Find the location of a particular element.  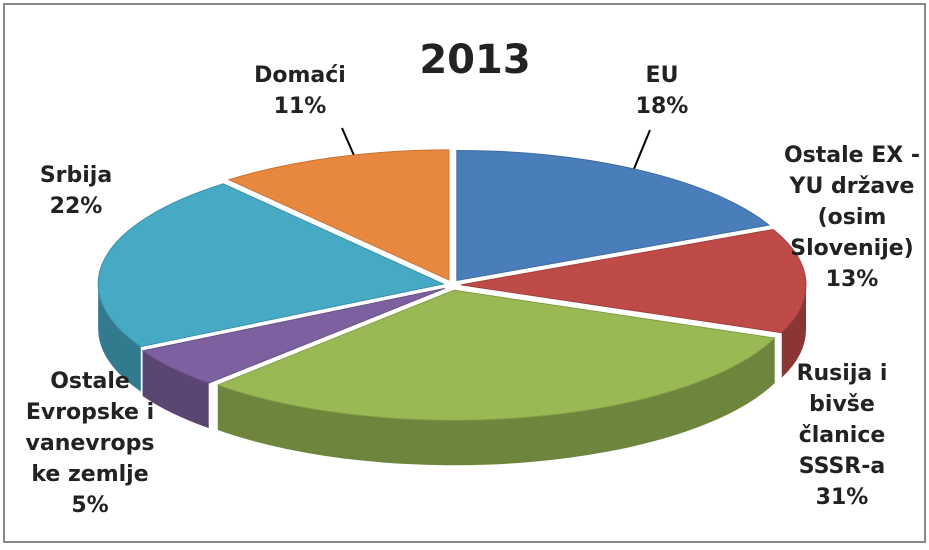

chart-title: 2013 is located at coordinates (474, 60).